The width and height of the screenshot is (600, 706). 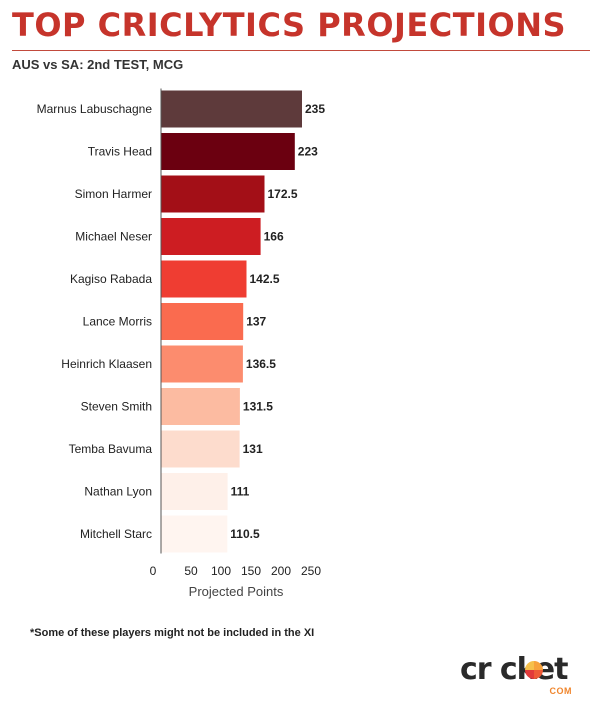 I want to click on bar-value-label: 235, so click(x=315, y=109).